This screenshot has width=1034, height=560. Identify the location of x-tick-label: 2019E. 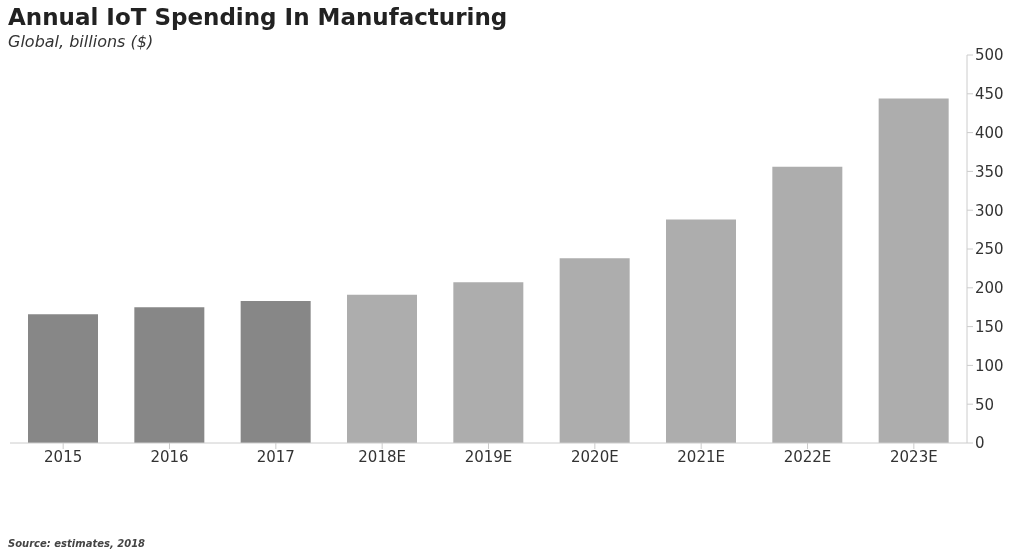
(488, 456).